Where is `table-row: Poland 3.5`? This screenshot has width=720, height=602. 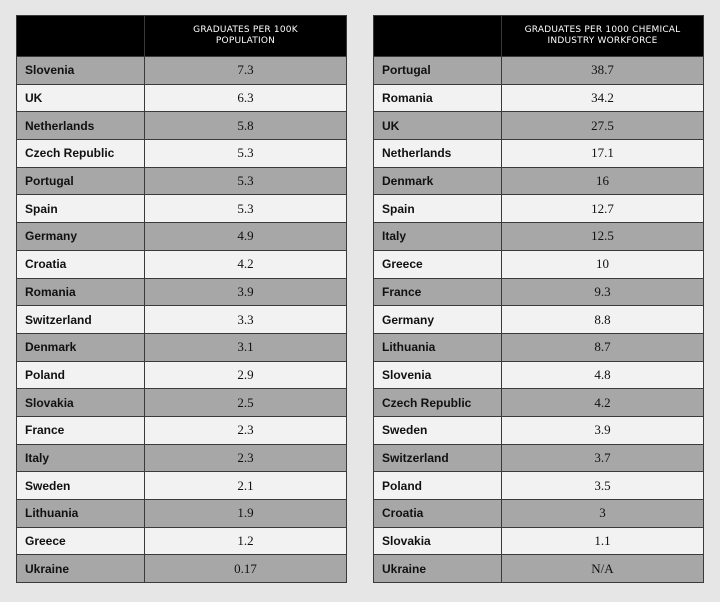
table-row: Poland 3.5 is located at coordinates (538, 485).